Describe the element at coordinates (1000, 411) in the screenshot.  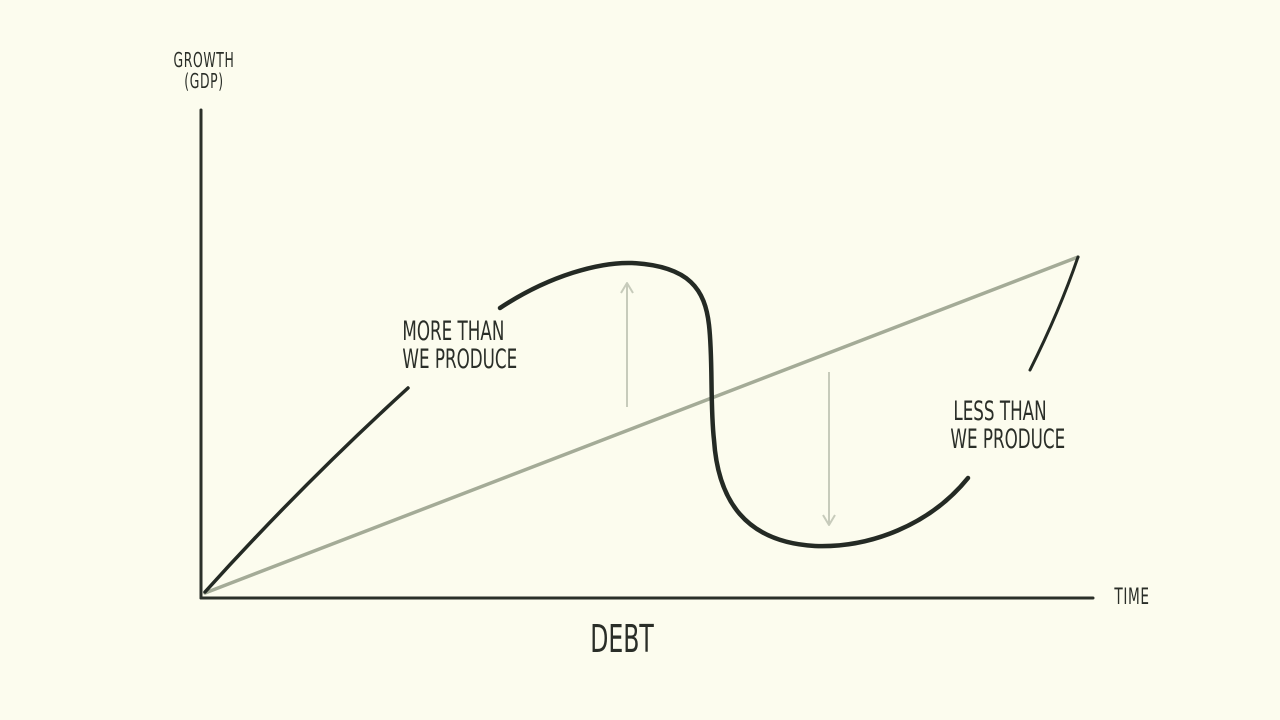
I see `annotation-below-line1: LESS THAN` at that location.